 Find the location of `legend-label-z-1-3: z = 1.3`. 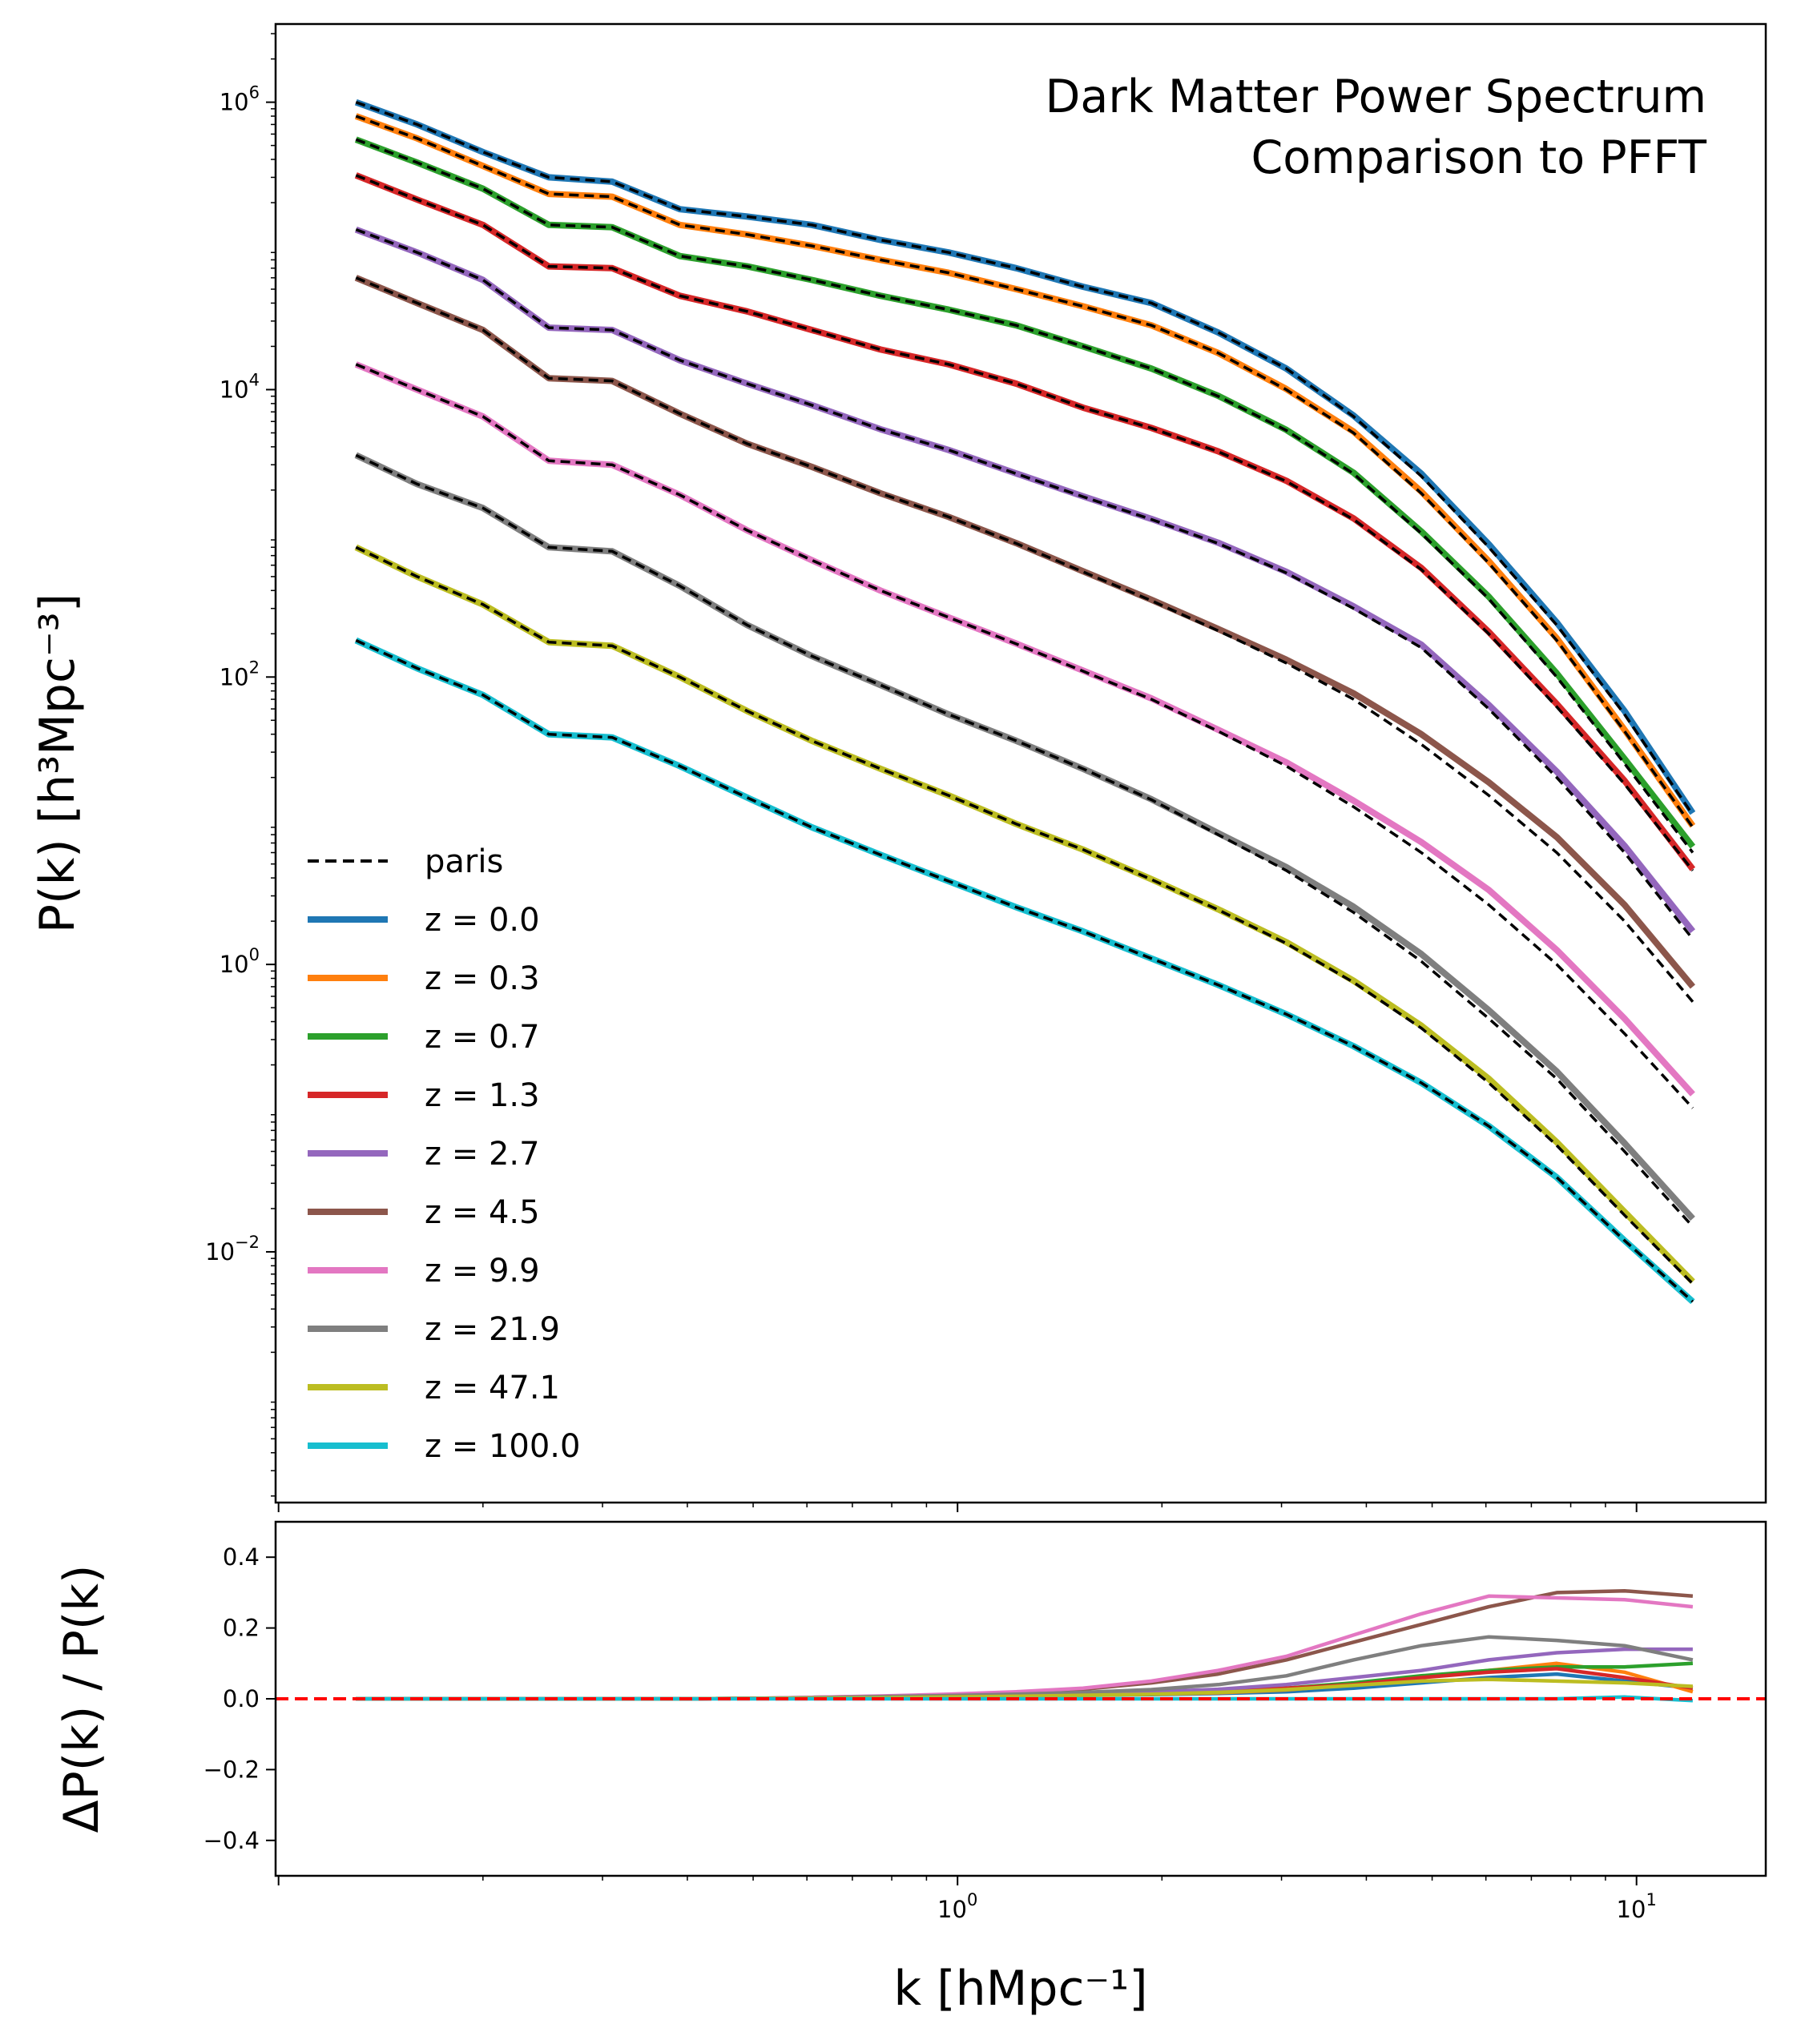

legend-label-z-1-3: z = 1.3 is located at coordinates (482, 1095).